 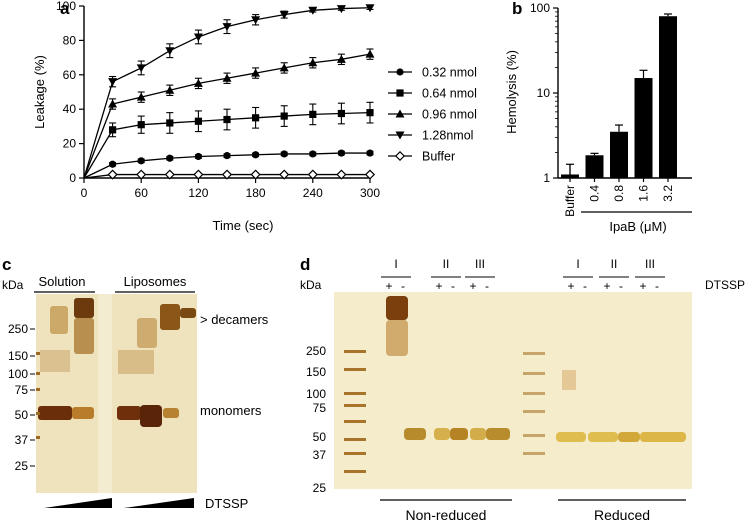 I want to click on gel-d-dtssp-label: DTSSP, so click(x=725, y=285).